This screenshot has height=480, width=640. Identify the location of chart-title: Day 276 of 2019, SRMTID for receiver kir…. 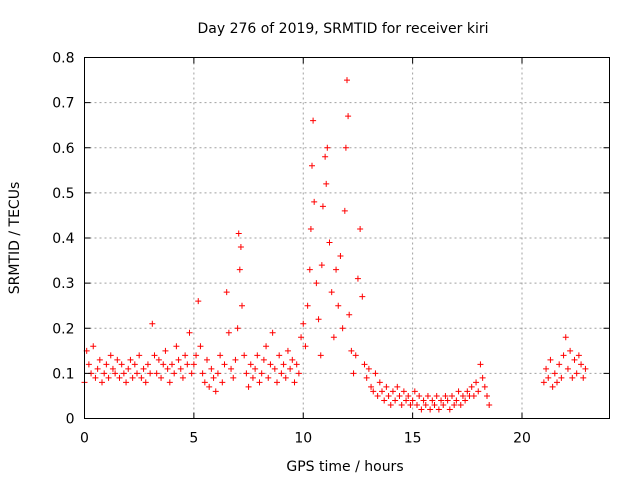
(342, 29).